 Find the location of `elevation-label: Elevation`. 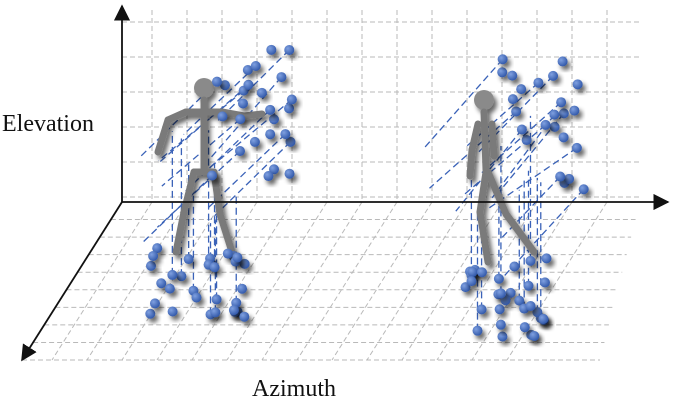

elevation-label: Elevation is located at coordinates (48, 124).